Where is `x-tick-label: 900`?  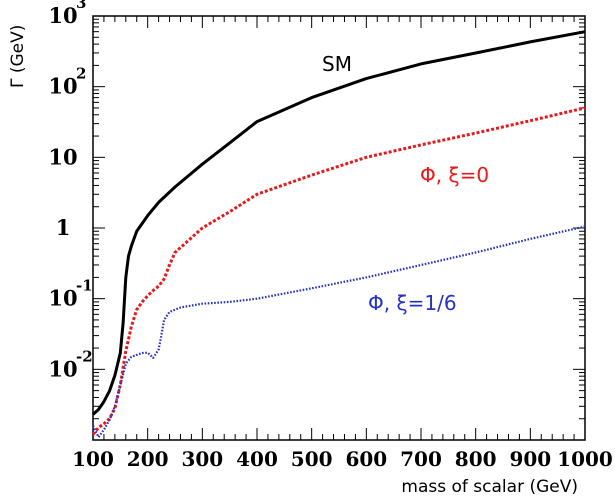
x-tick-label: 900 is located at coordinates (530, 459).